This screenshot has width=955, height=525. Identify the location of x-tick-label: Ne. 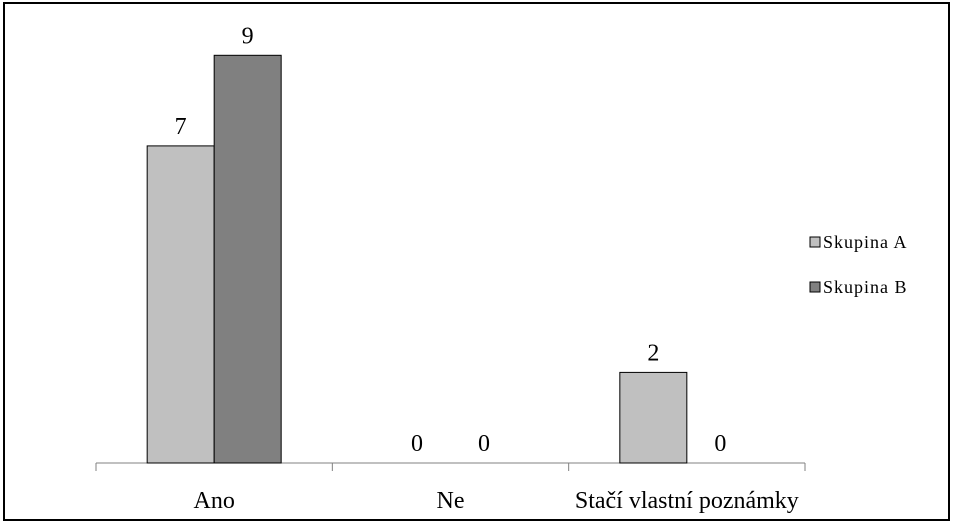
(451, 501).